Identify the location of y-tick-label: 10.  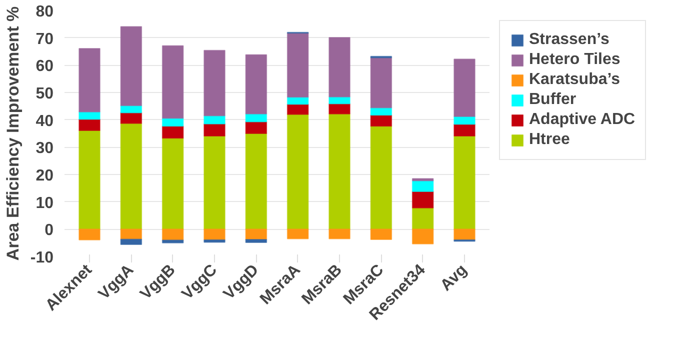
(45, 203).